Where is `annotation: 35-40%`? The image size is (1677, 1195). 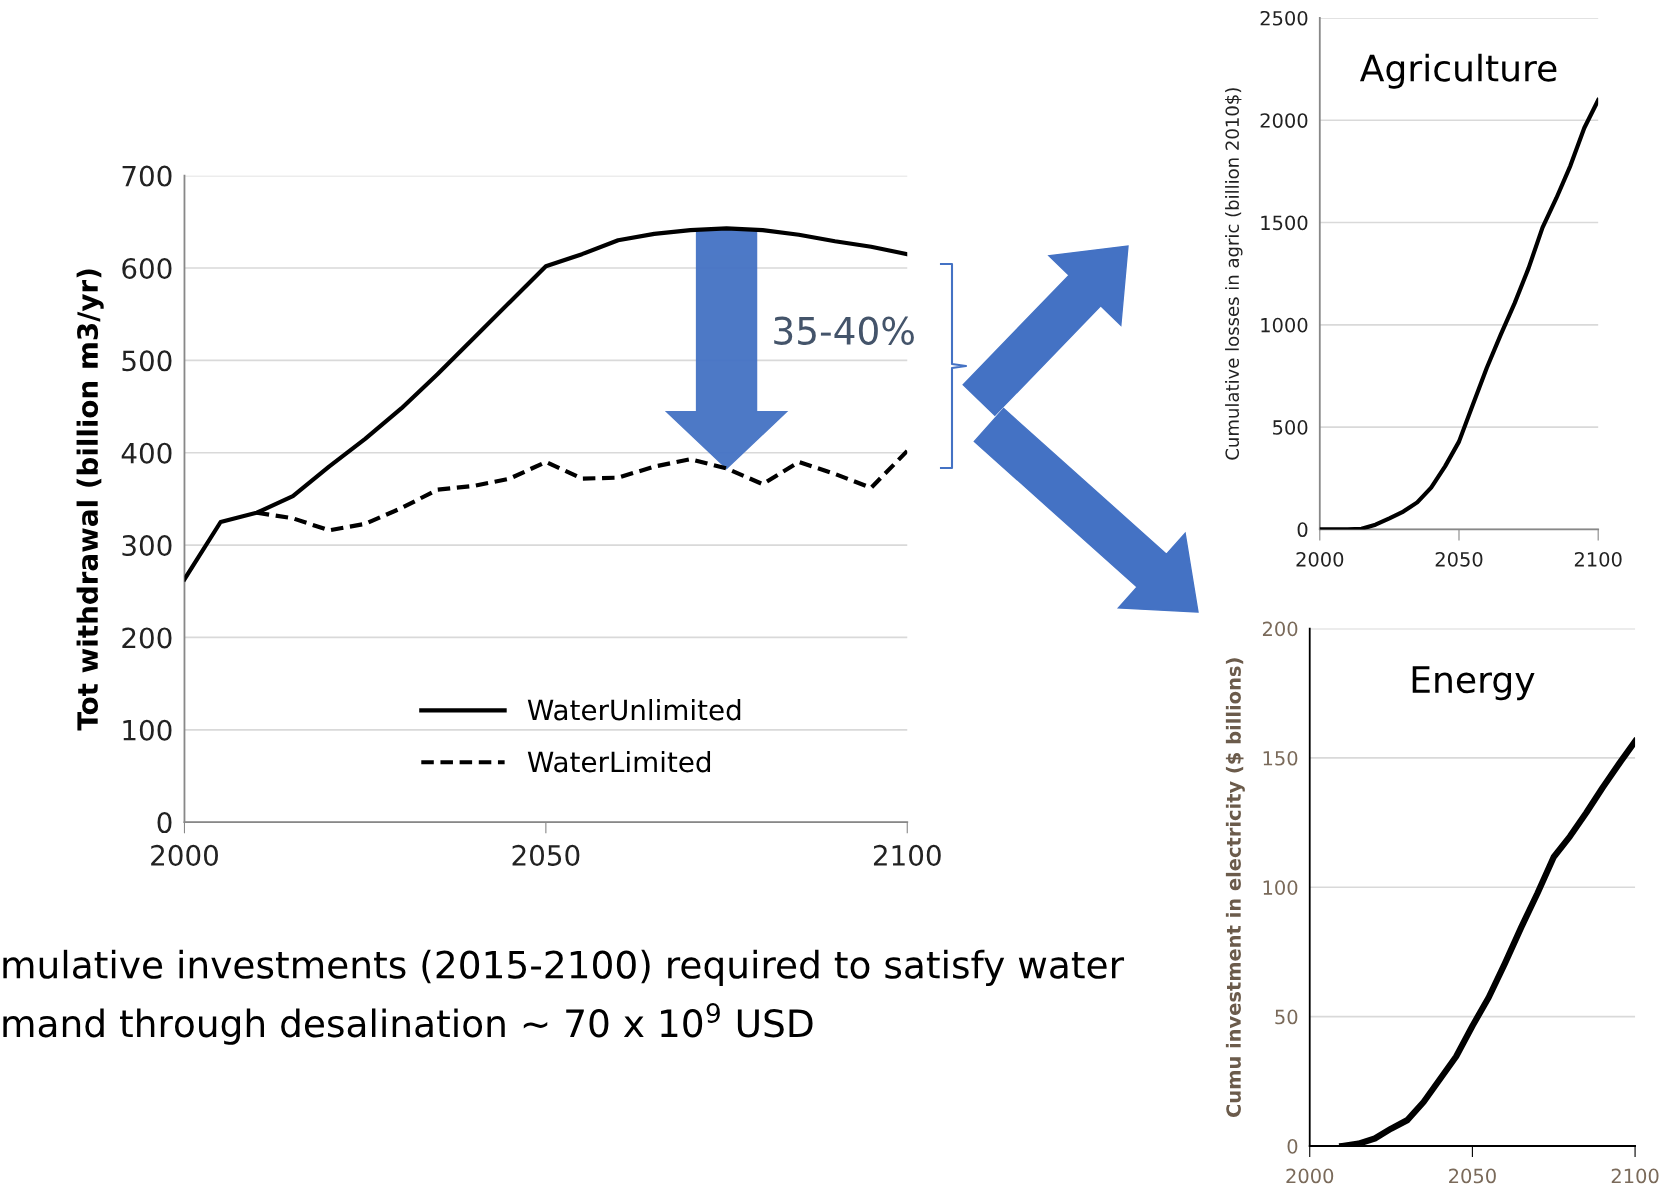
annotation: 35-40% is located at coordinates (844, 330).